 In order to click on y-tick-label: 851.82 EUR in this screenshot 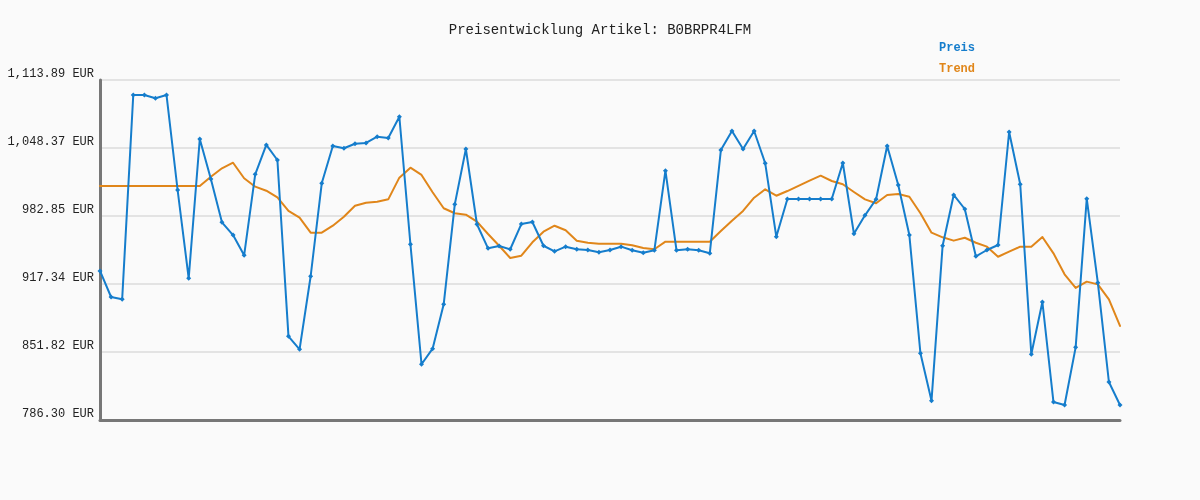, I will do `click(57, 346)`.